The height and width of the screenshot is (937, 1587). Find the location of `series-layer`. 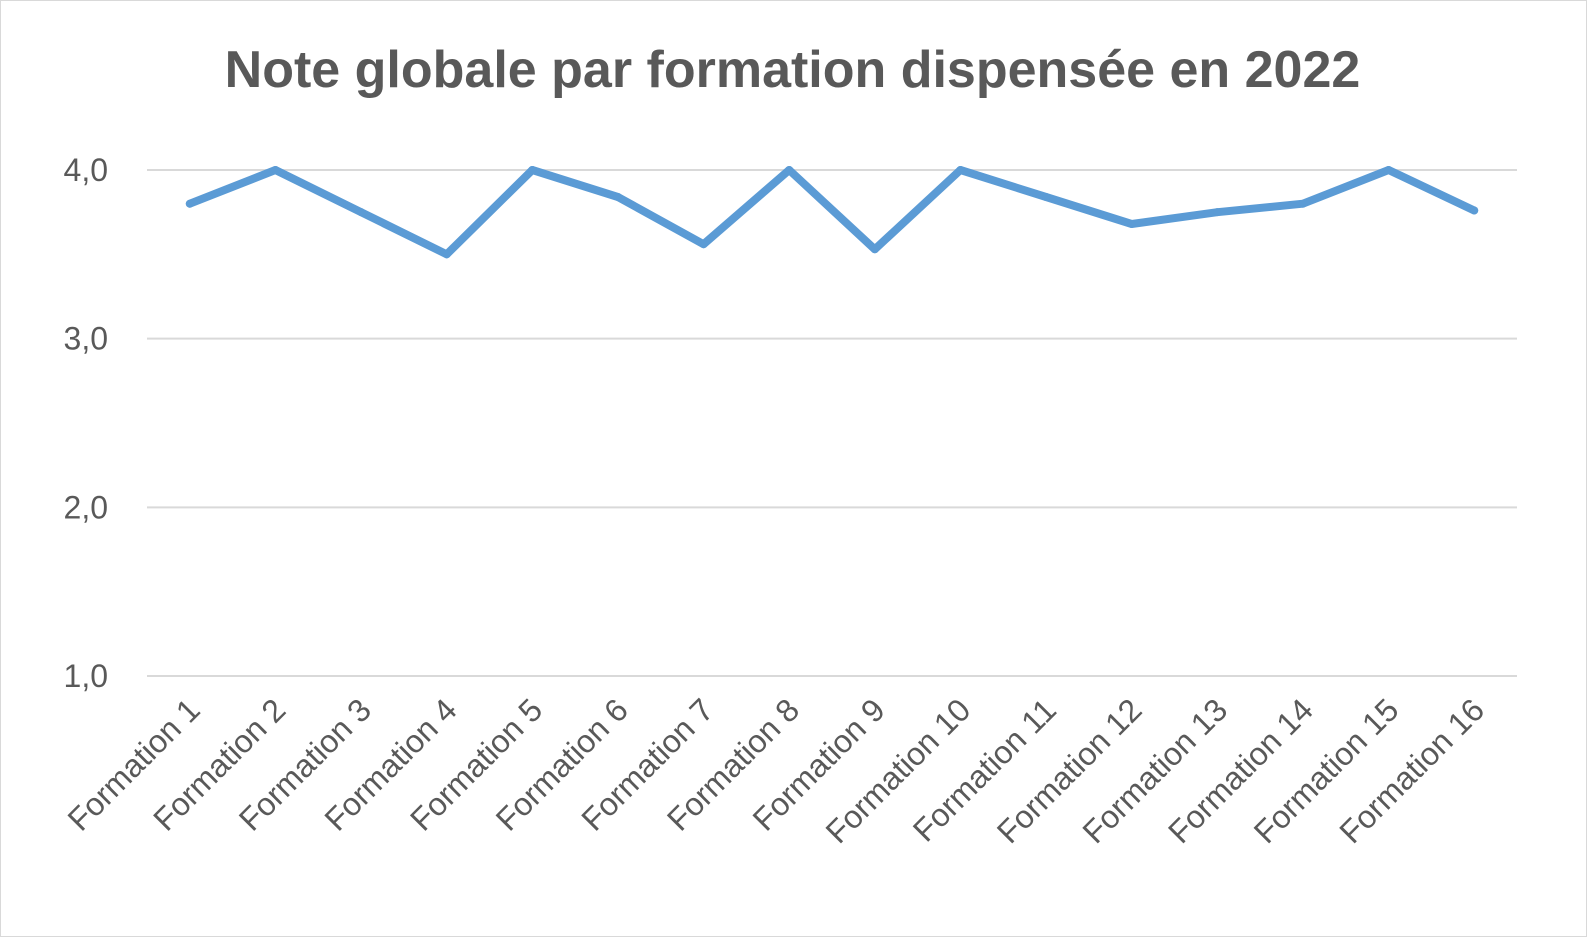

series-layer is located at coordinates (832, 212).